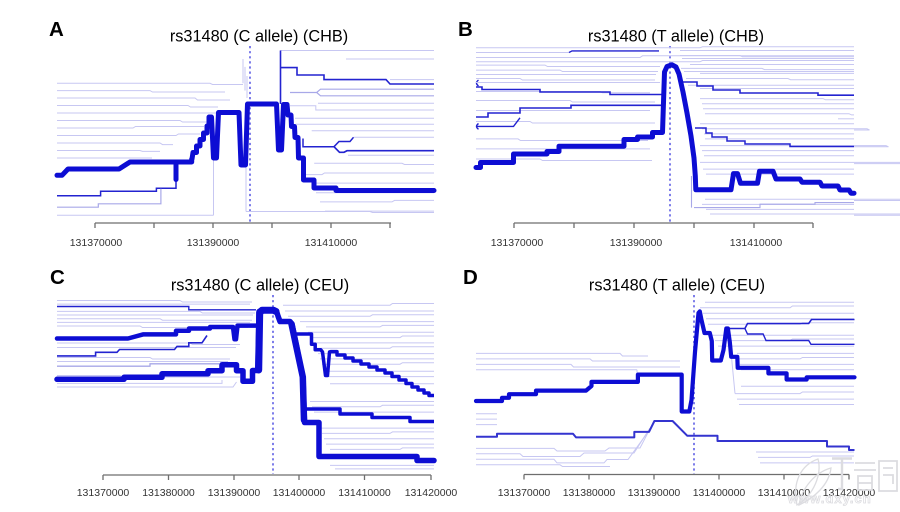 The height and width of the screenshot is (512, 900). I want to click on svg-text: rs31480 (C allele) (CEU), so click(260, 286).